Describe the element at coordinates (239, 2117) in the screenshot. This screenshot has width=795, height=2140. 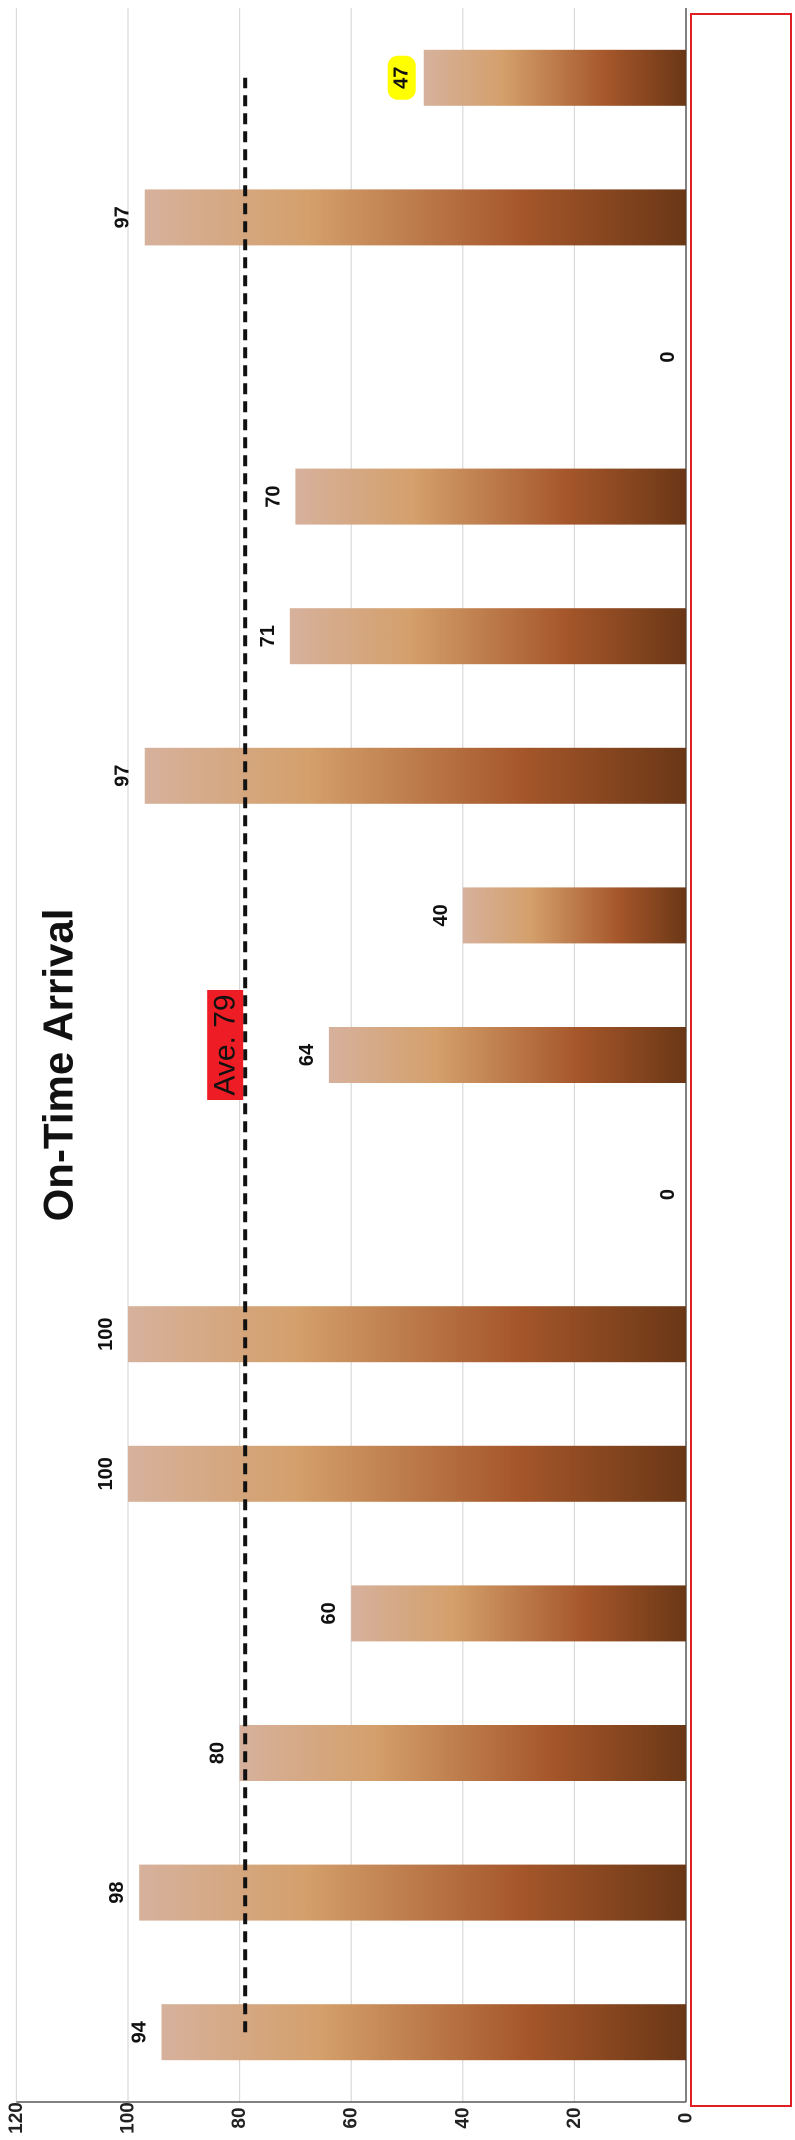
I see `y-tick-label: 80` at that location.